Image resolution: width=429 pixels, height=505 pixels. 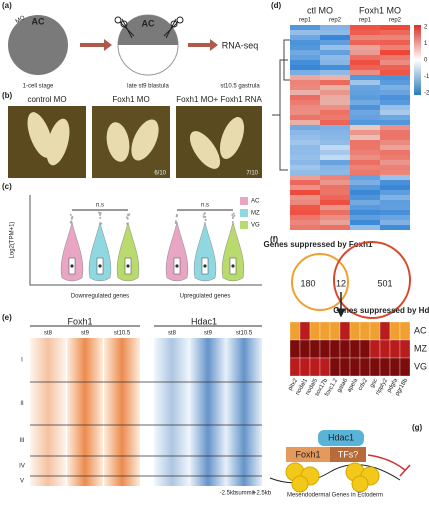 What do you see at coordinates (21, 20) in the screenshot?
I see `mo-label: MO` at bounding box center [21, 20].